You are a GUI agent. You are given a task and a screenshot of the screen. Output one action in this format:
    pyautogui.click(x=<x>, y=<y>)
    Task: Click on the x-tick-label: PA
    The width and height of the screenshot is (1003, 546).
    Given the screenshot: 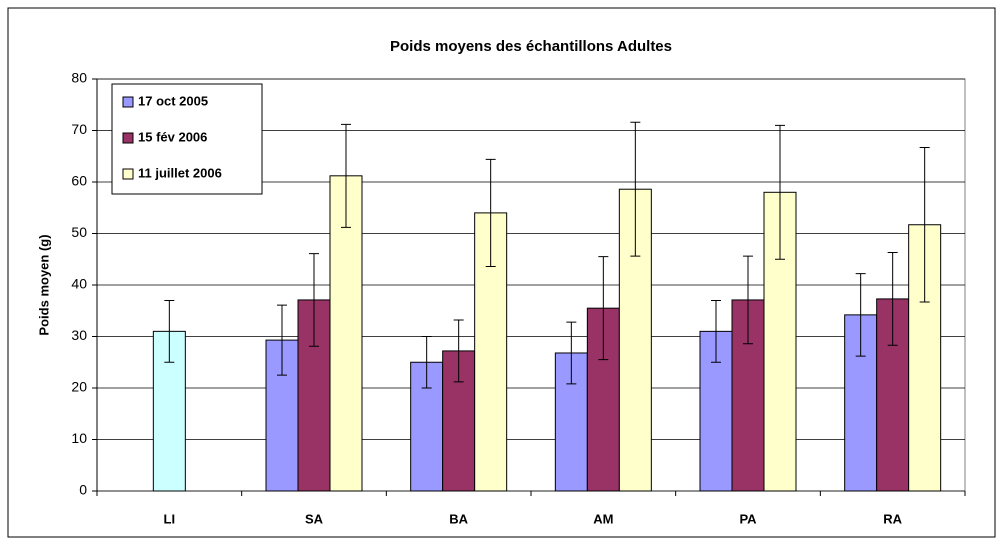 What is the action you would take?
    pyautogui.click(x=748, y=518)
    